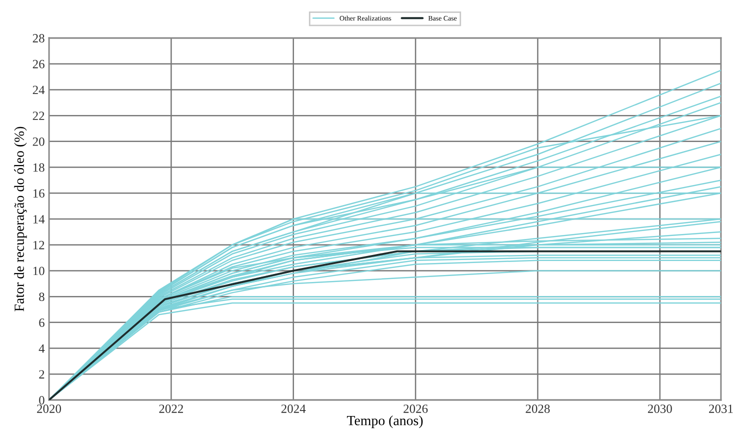 The image size is (736, 439). What do you see at coordinates (538, 408) in the screenshot?
I see `x-tick-label: 2028` at bounding box center [538, 408].